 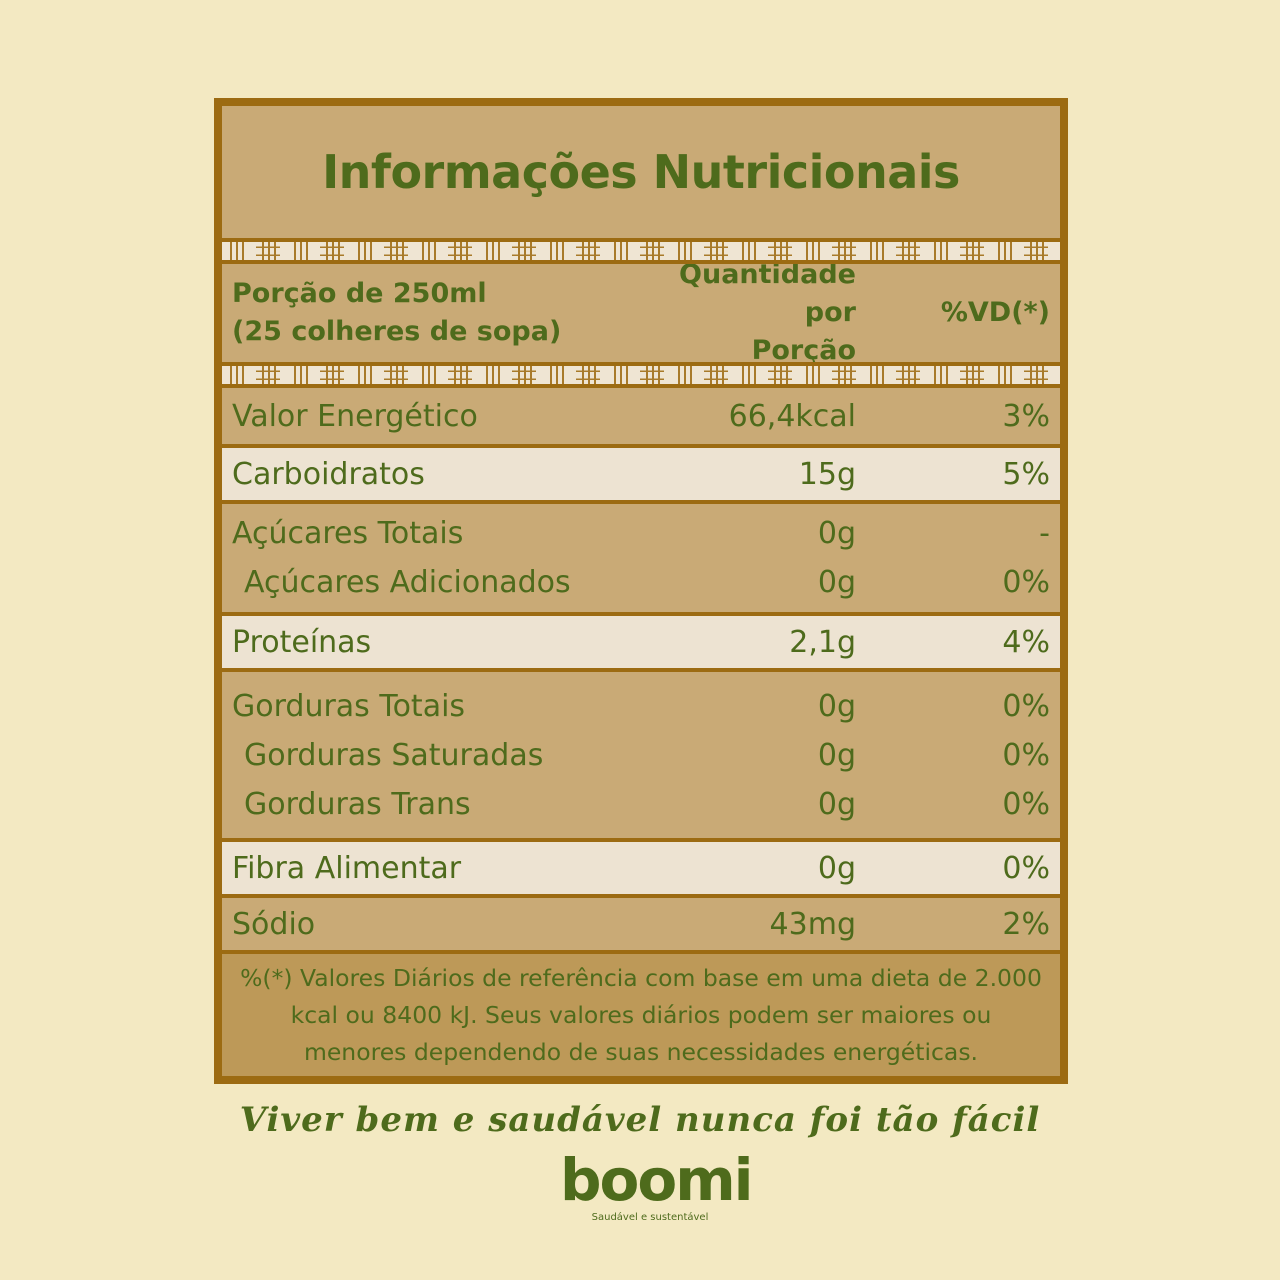 What do you see at coordinates (359, 293) in the screenshot?
I see `portion-size: Porção de 250ml` at bounding box center [359, 293].